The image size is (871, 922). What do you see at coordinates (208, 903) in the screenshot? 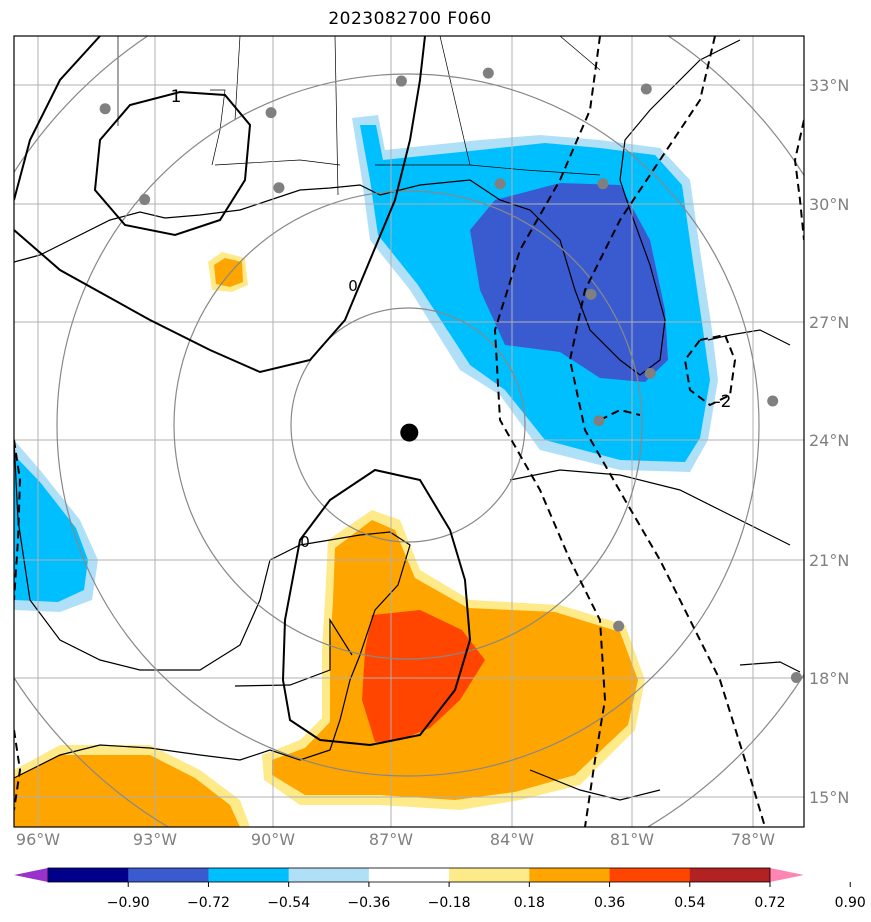
I see `colorbar-tick-label-1: −0.72` at bounding box center [208, 903].